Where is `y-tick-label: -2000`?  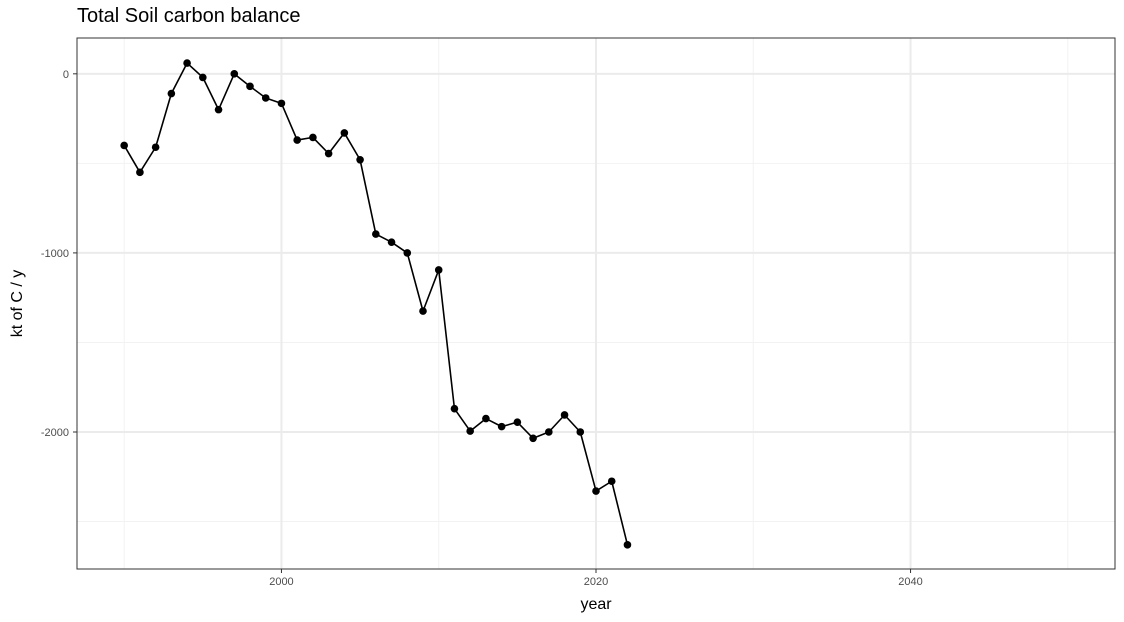 y-tick-label: -2000 is located at coordinates (55, 433).